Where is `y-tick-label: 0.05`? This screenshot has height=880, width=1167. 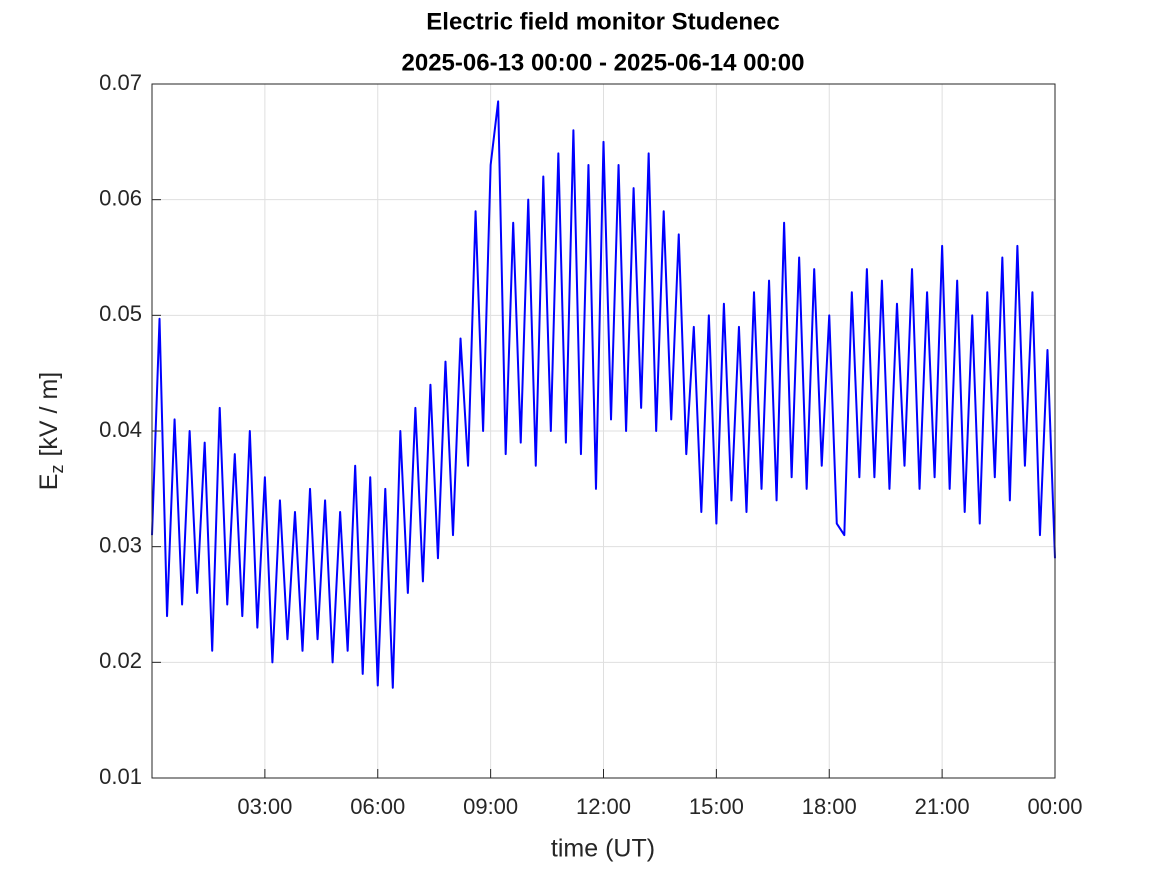 y-tick-label: 0.05 is located at coordinates (120, 313).